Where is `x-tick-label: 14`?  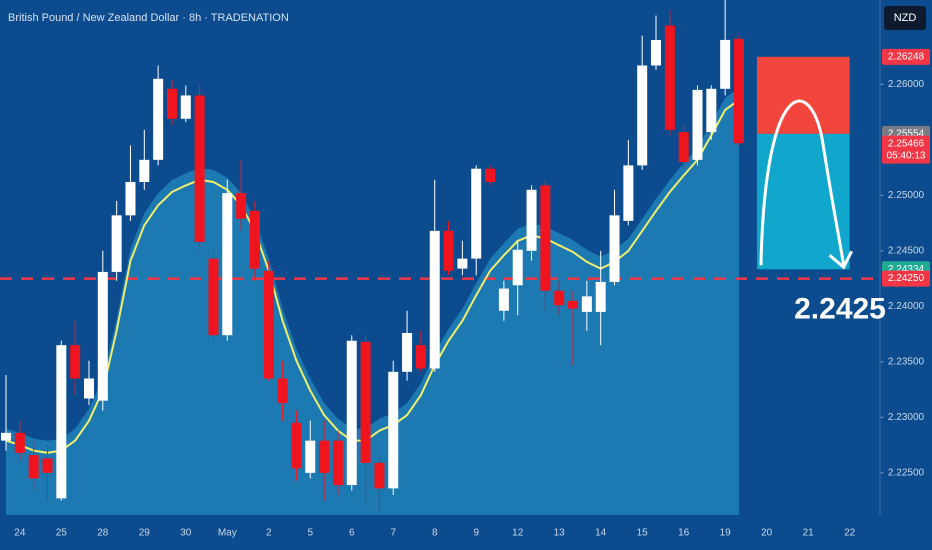
x-tick-label: 14 is located at coordinates (601, 533).